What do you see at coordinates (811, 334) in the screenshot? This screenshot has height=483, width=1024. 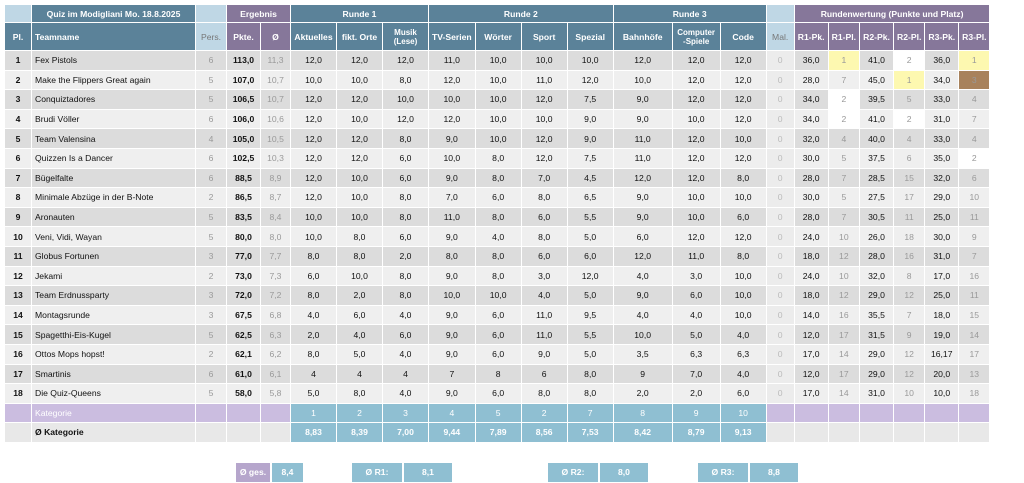 I see `r1-points-cell: 12,0` at bounding box center [811, 334].